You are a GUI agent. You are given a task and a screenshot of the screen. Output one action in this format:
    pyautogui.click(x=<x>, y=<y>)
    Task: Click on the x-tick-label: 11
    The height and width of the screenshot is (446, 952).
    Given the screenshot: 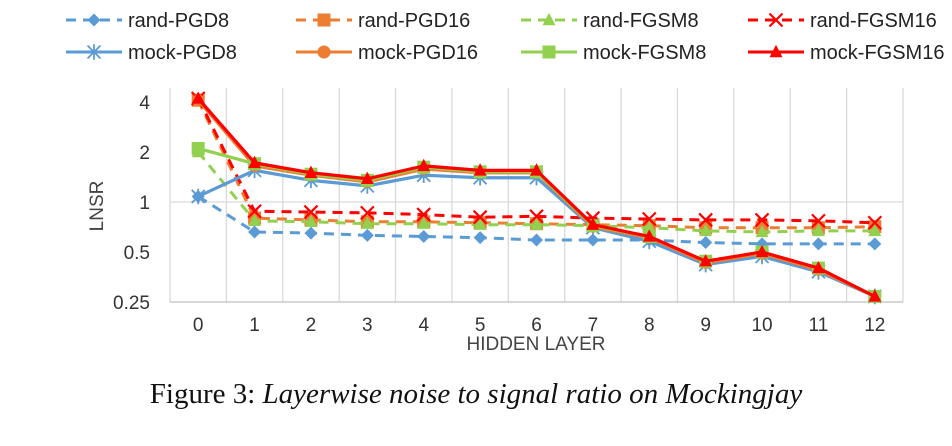 What is the action you would take?
    pyautogui.click(x=819, y=325)
    